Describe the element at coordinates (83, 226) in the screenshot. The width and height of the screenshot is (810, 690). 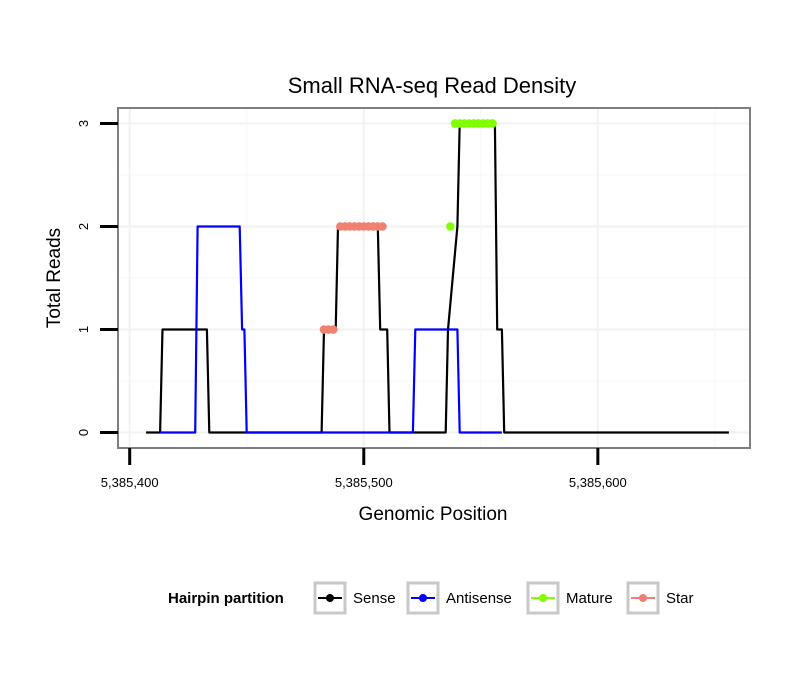
I see `y-tick-label: 2` at that location.